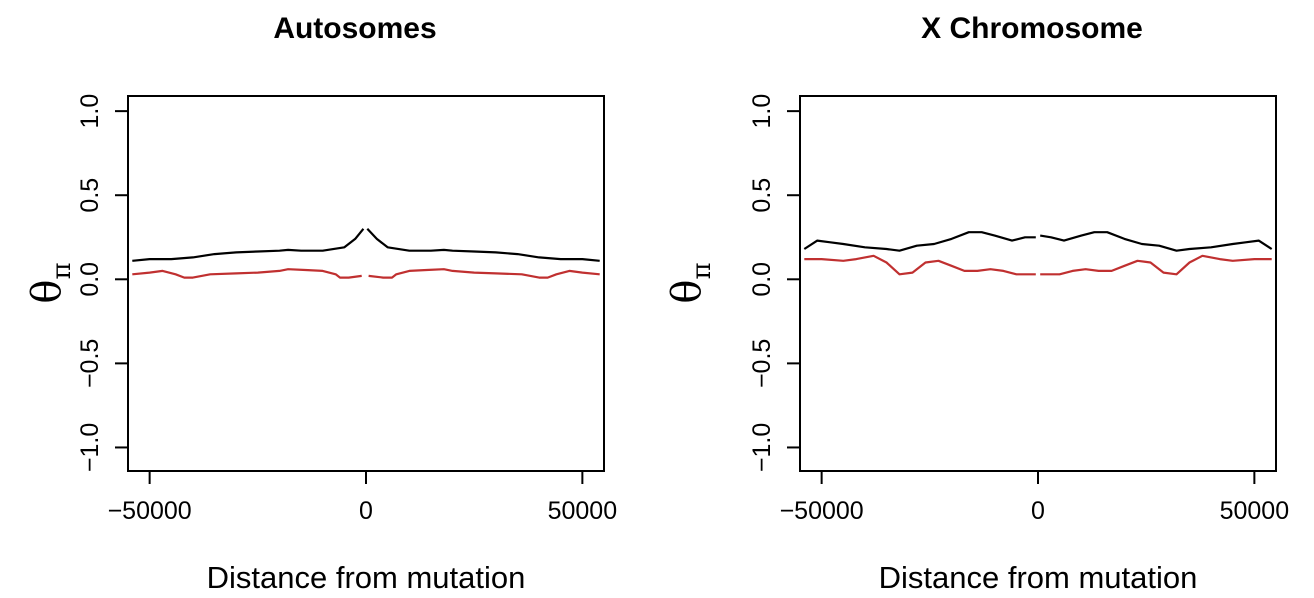  What do you see at coordinates (1032, 28) in the screenshot?
I see `chart-title: X Chromosome` at bounding box center [1032, 28].